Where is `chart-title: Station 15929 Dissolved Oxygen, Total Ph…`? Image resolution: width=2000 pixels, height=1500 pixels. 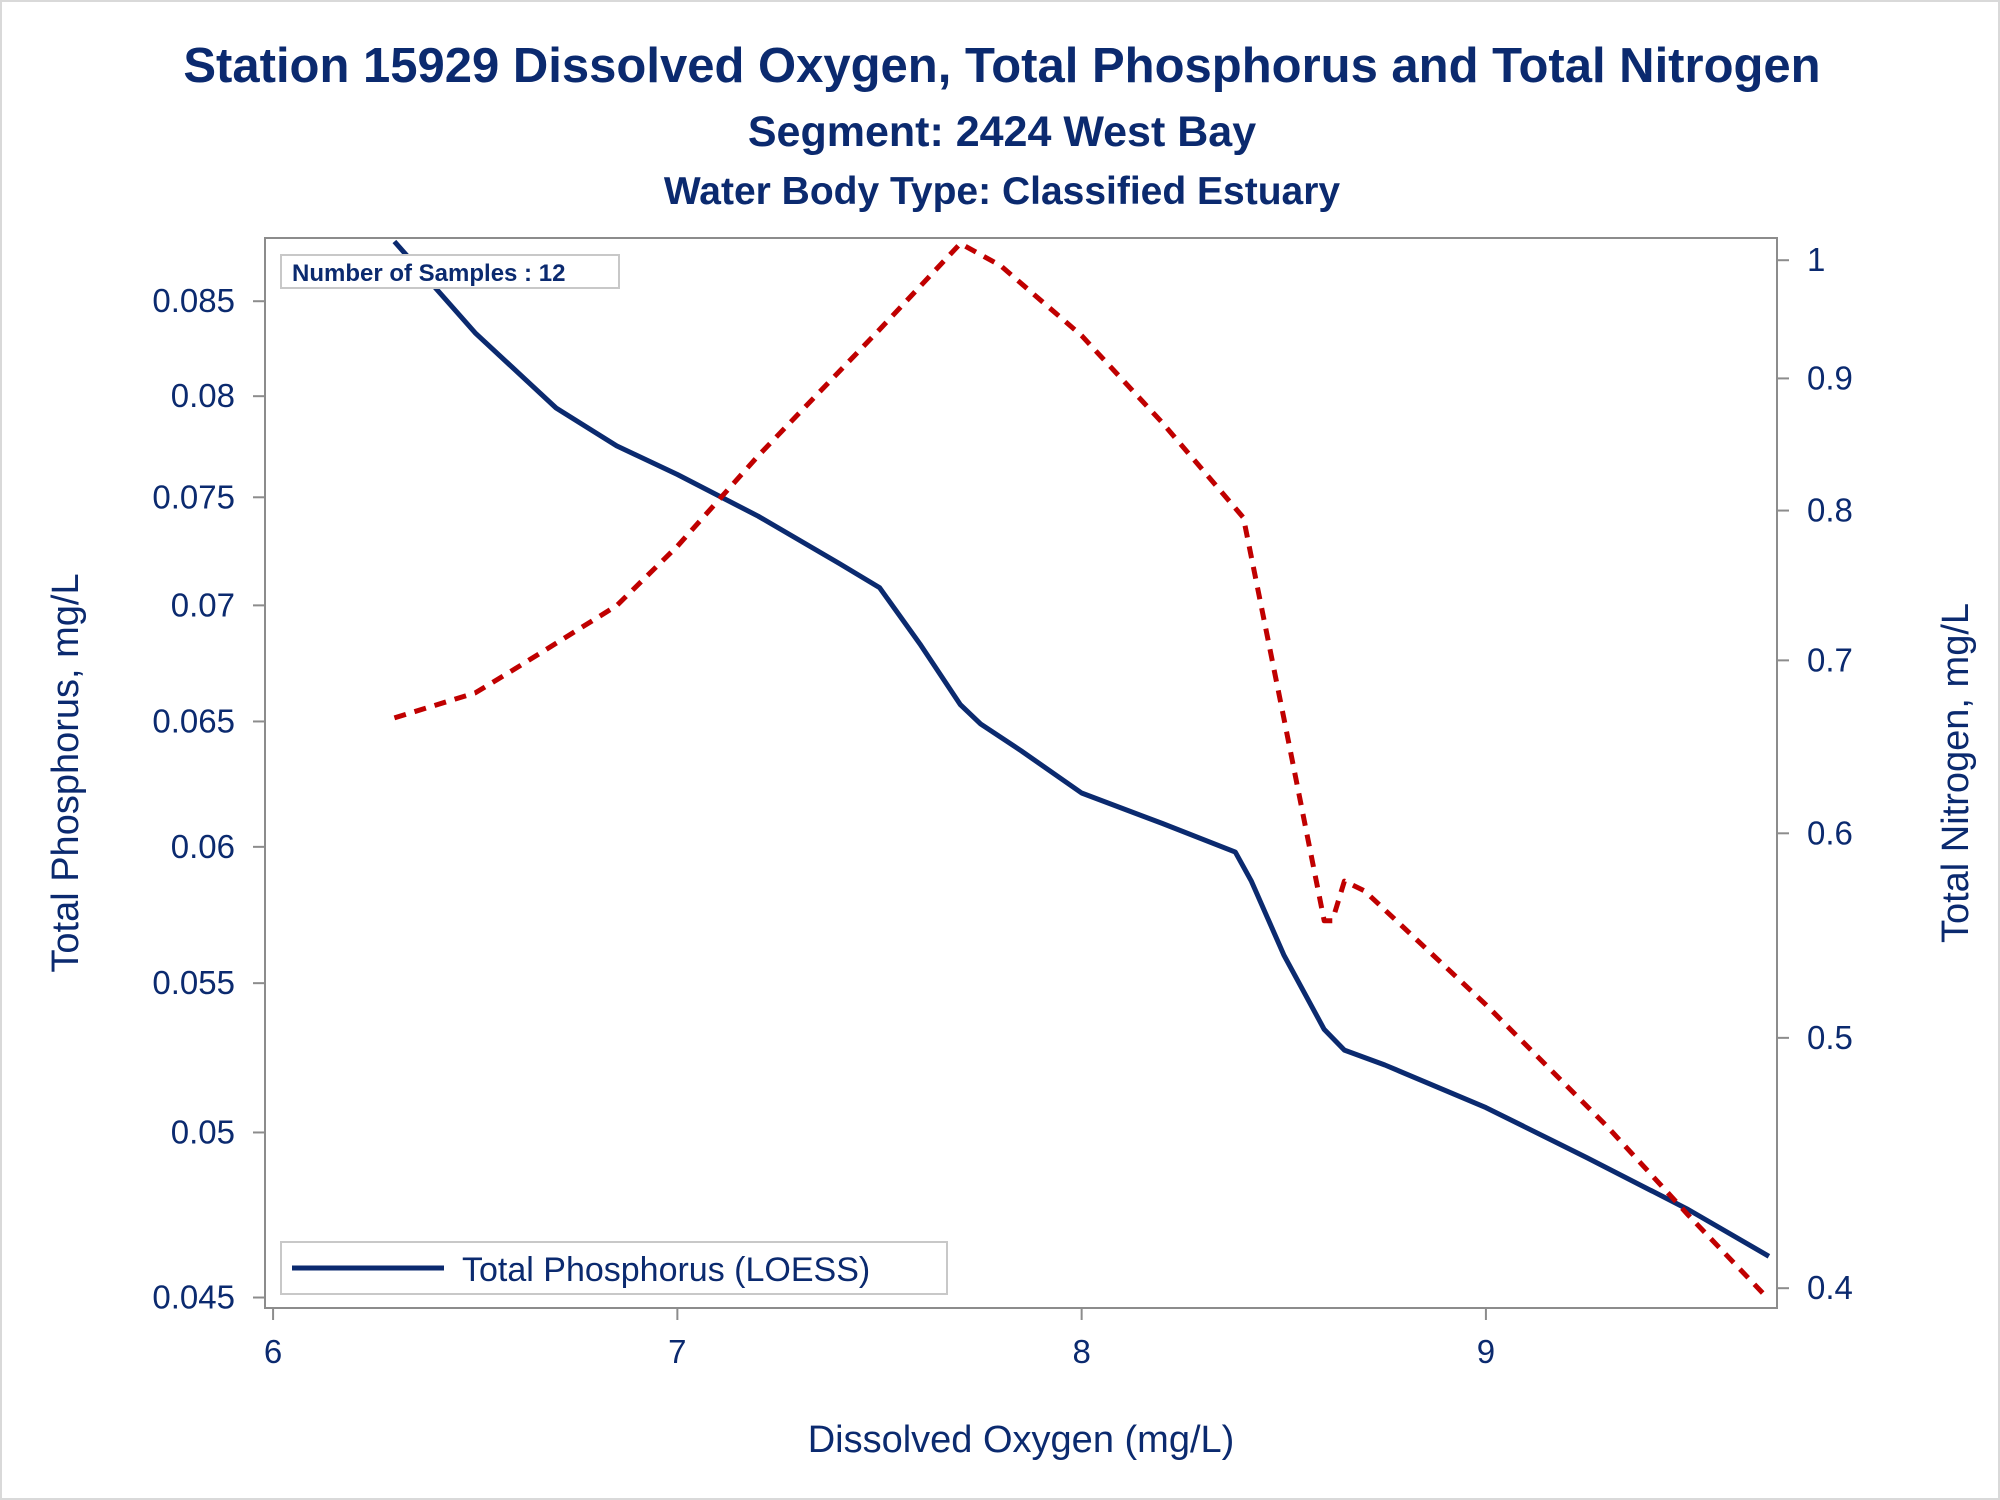 chart-title: Station 15929 Dissolved Oxygen, Total Ph… is located at coordinates (1002, 66).